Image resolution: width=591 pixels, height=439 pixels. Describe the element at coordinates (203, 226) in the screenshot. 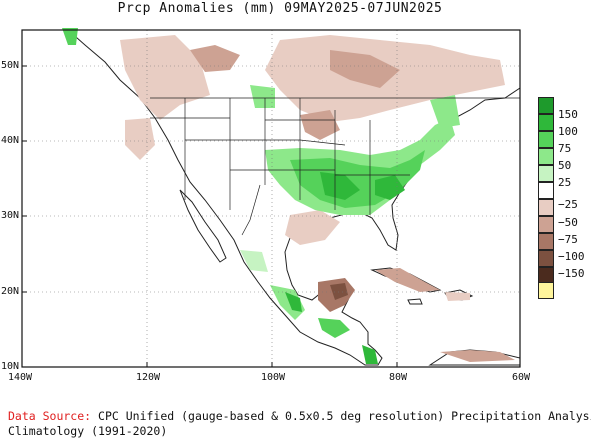

I see `land-baja` at that location.